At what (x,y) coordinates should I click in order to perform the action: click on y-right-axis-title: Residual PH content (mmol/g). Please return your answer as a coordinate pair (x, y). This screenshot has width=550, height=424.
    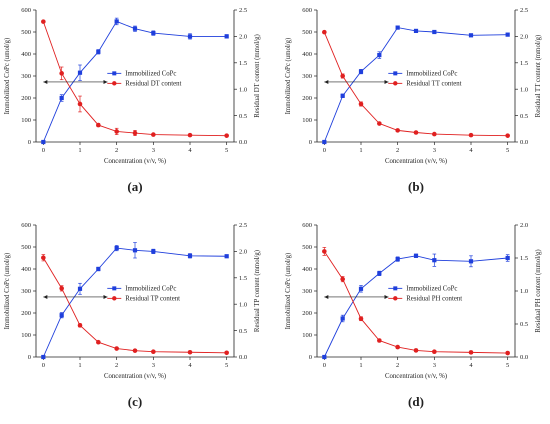
    Looking at the image, I should click on (538, 290).